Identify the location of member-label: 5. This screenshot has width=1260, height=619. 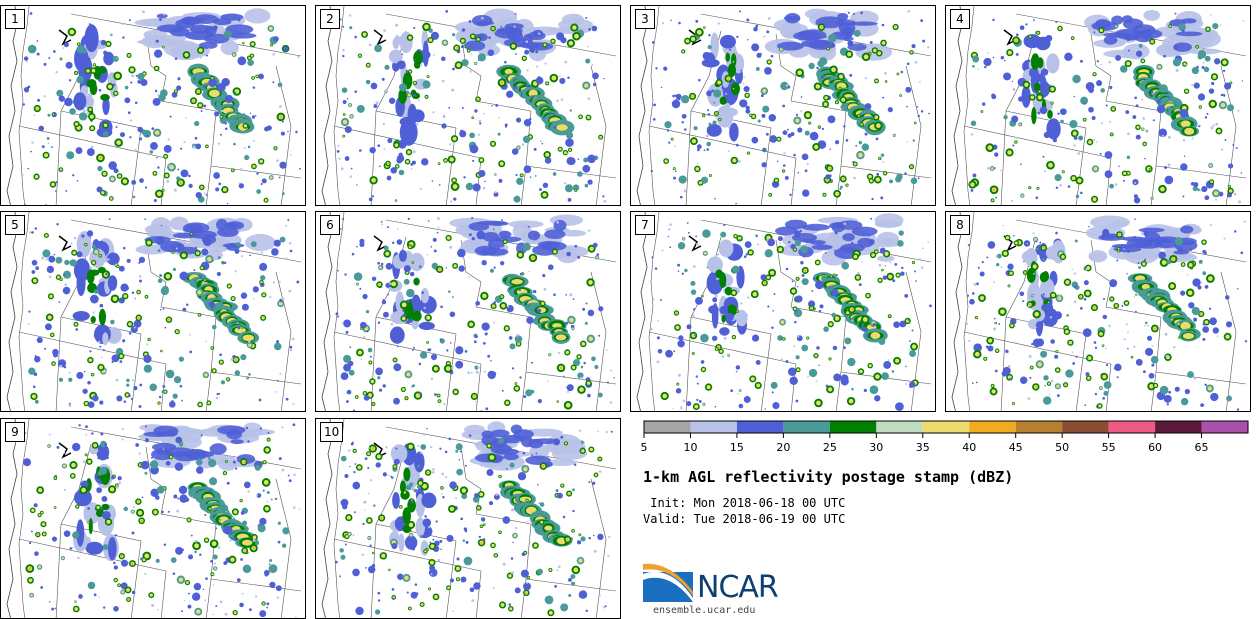
(15, 225).